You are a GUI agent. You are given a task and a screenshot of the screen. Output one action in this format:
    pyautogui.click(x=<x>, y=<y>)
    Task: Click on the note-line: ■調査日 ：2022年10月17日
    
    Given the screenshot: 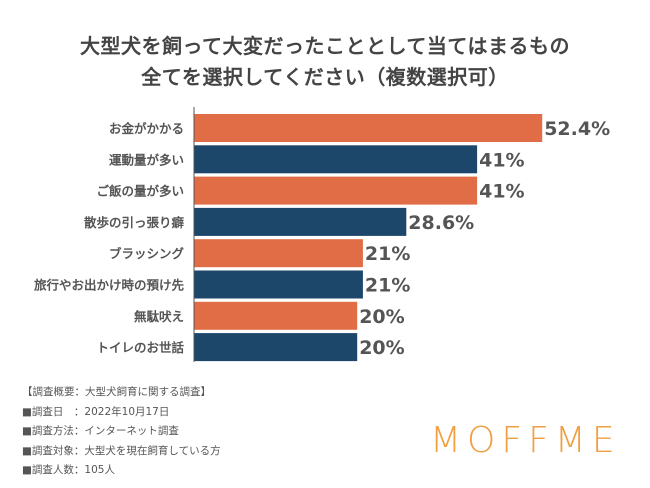 What is the action you would take?
    pyautogui.click(x=96, y=411)
    